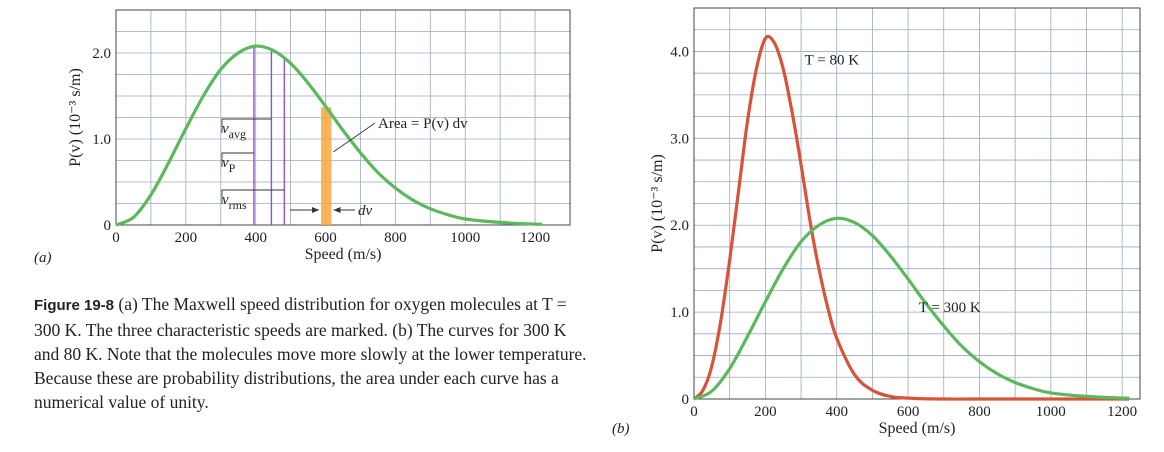 The image size is (1164, 452). Describe the element at coordinates (238, 205) in the screenshot. I see `marker-sub: rms` at that location.